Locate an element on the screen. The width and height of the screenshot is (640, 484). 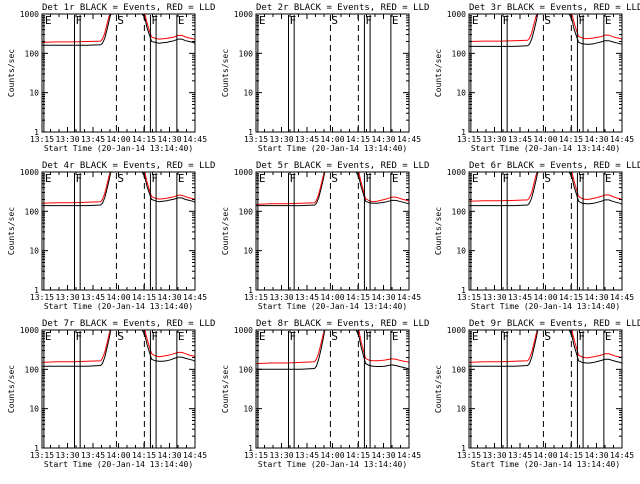
chart-title: Det 5r BLACK = Events, RED = LLD is located at coordinates (342, 166).